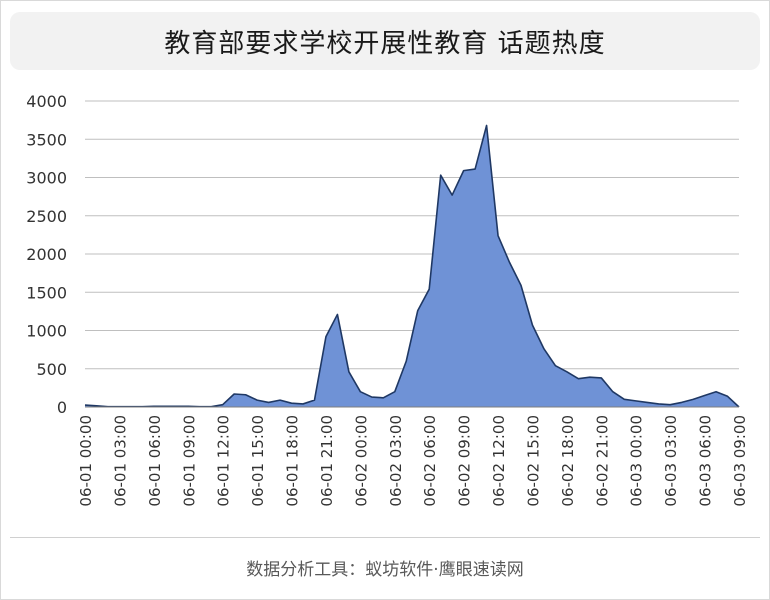 This screenshot has width=770, height=600. Describe the element at coordinates (224, 461) in the screenshot. I see `x-tick-label: 06-01 12:00` at that location.